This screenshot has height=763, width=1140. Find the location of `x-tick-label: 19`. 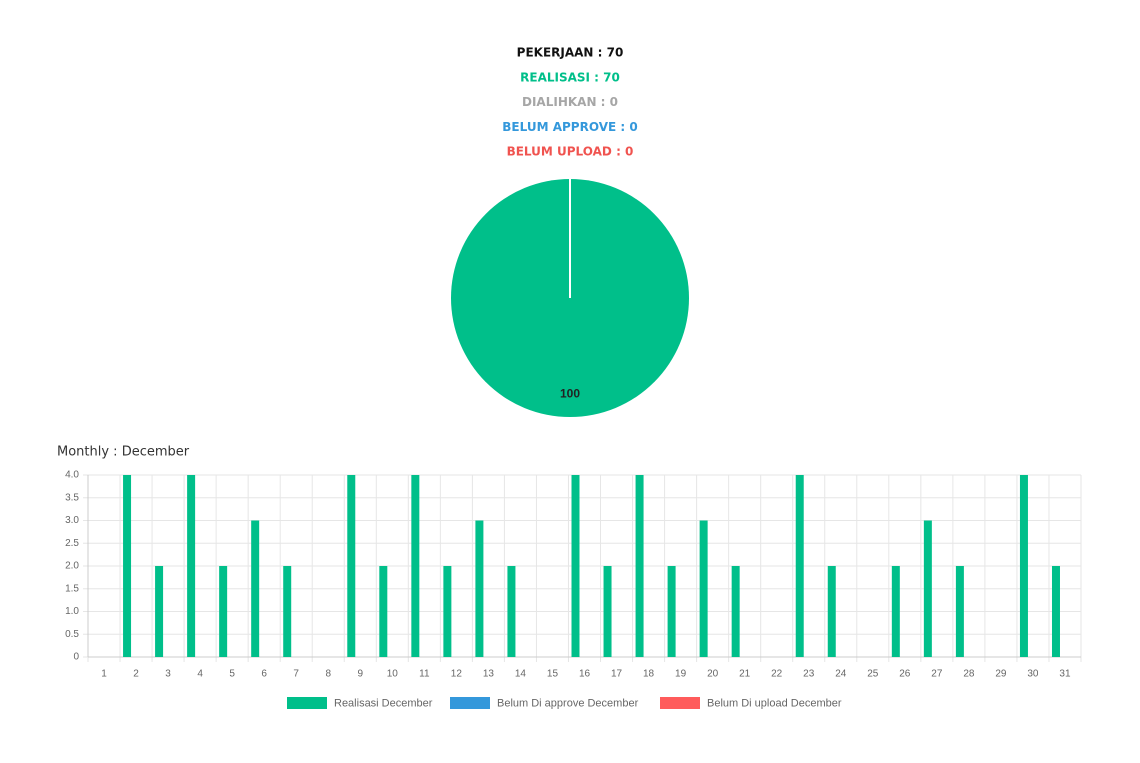

x-tick-label: 19 is located at coordinates (681, 674).